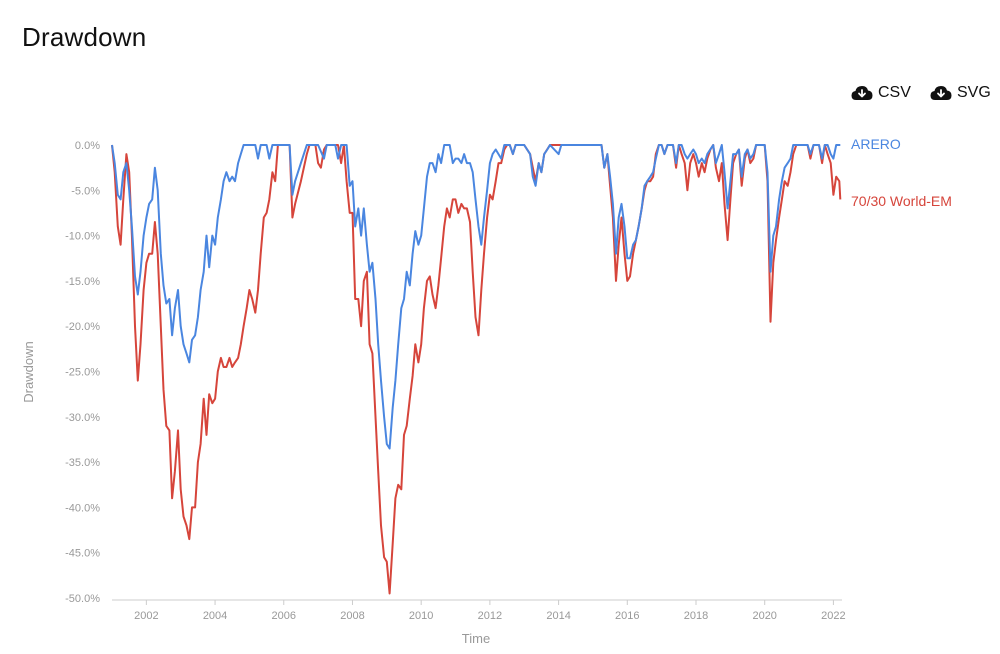 The width and height of the screenshot is (1000, 654). I want to click on y-tick-label: -15.0%, so click(82, 282).